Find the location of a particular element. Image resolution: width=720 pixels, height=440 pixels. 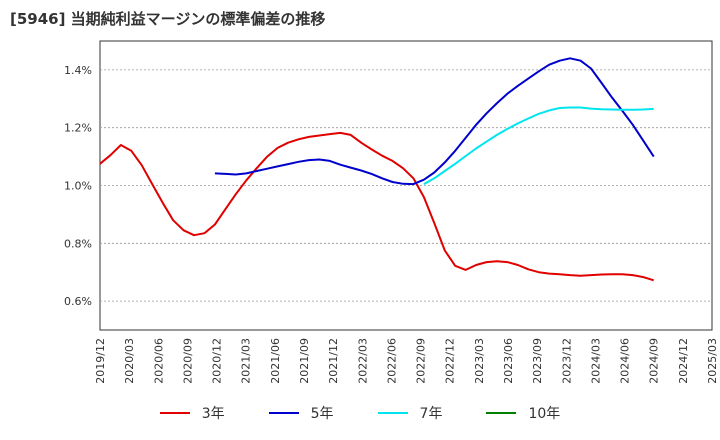

x-tick-label: 2021/12 is located at coordinates (333, 361).